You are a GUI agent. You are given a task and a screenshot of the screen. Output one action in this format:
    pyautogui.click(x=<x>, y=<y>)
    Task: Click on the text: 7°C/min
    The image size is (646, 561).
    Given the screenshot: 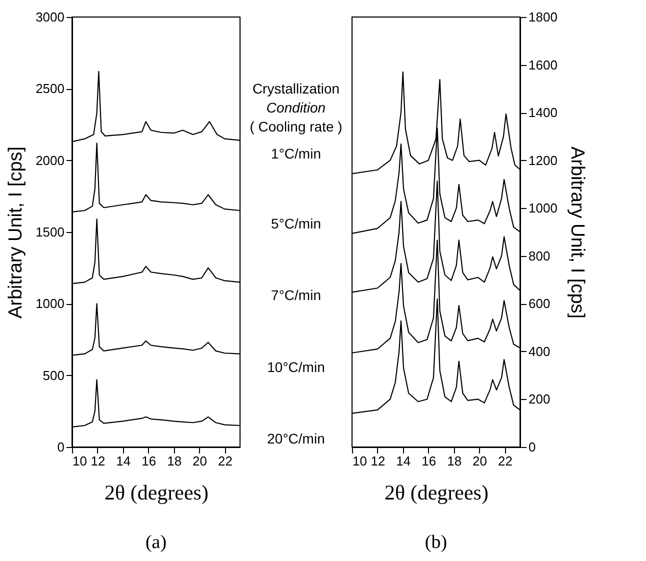 What is the action you would take?
    pyautogui.click(x=296, y=295)
    